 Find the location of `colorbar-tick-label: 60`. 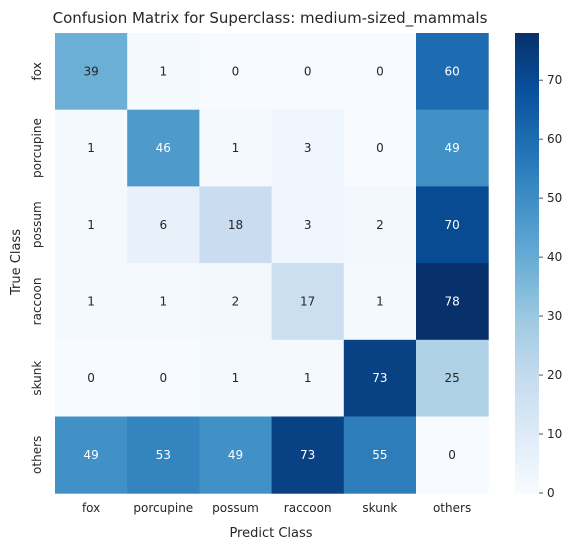

colorbar-tick-label: 60 is located at coordinates (554, 139).